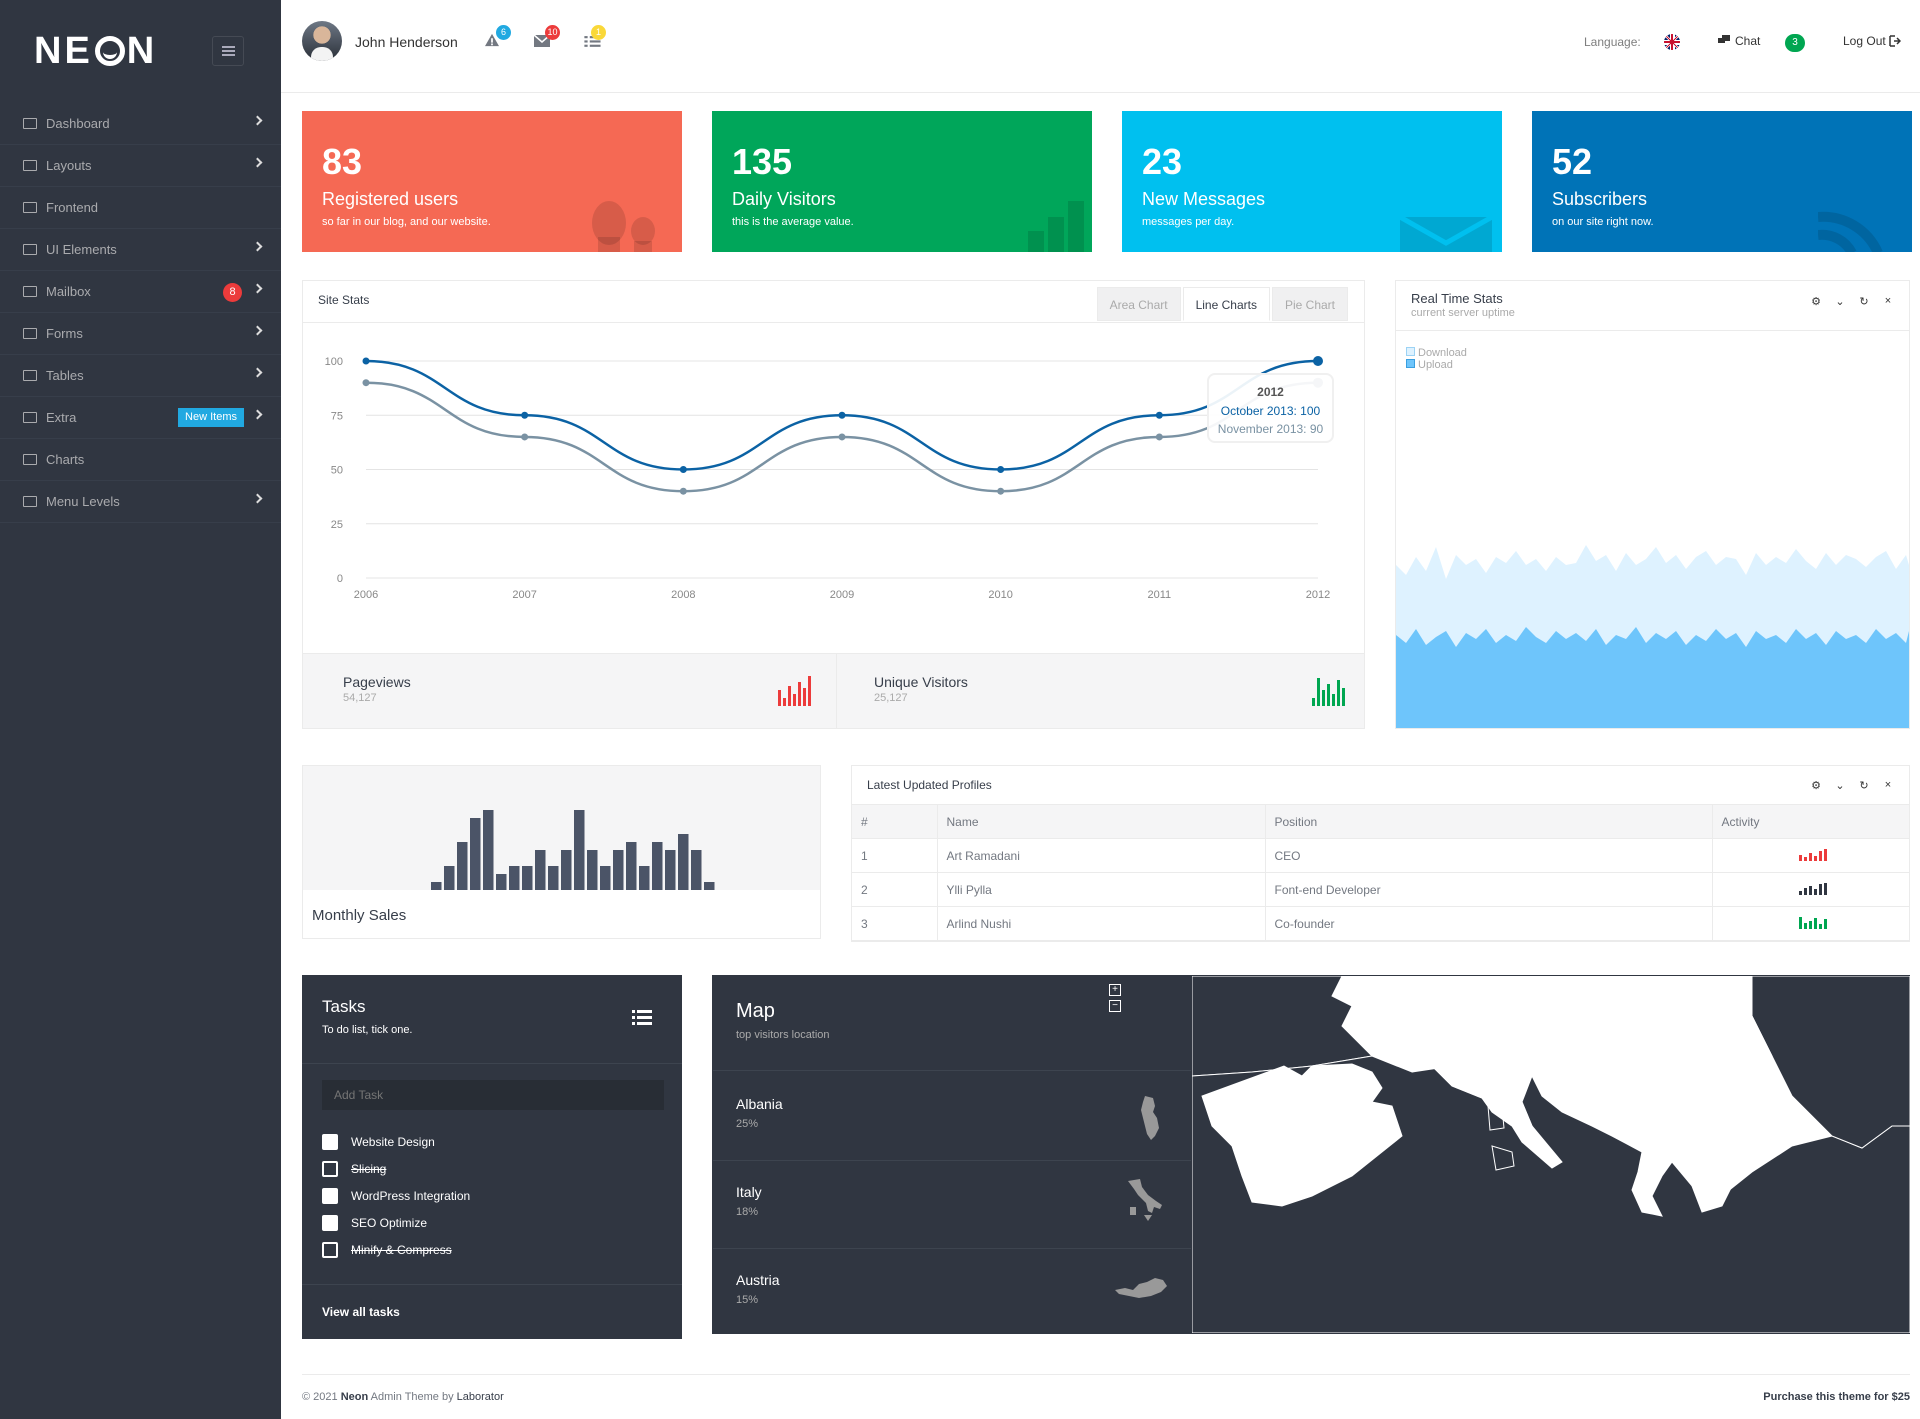  What do you see at coordinates (1309, 304) in the screenshot?
I see `tab-pie-chart: Pie Chart` at bounding box center [1309, 304].